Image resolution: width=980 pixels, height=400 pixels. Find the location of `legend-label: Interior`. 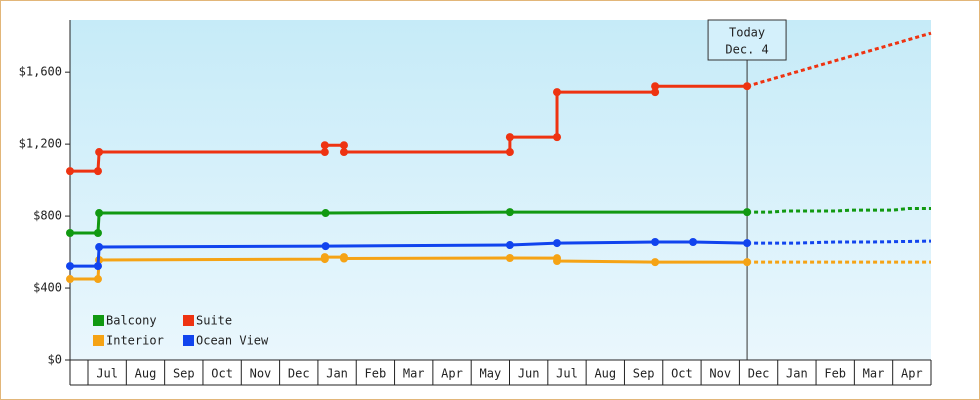

legend-label: Interior is located at coordinates (135, 341).